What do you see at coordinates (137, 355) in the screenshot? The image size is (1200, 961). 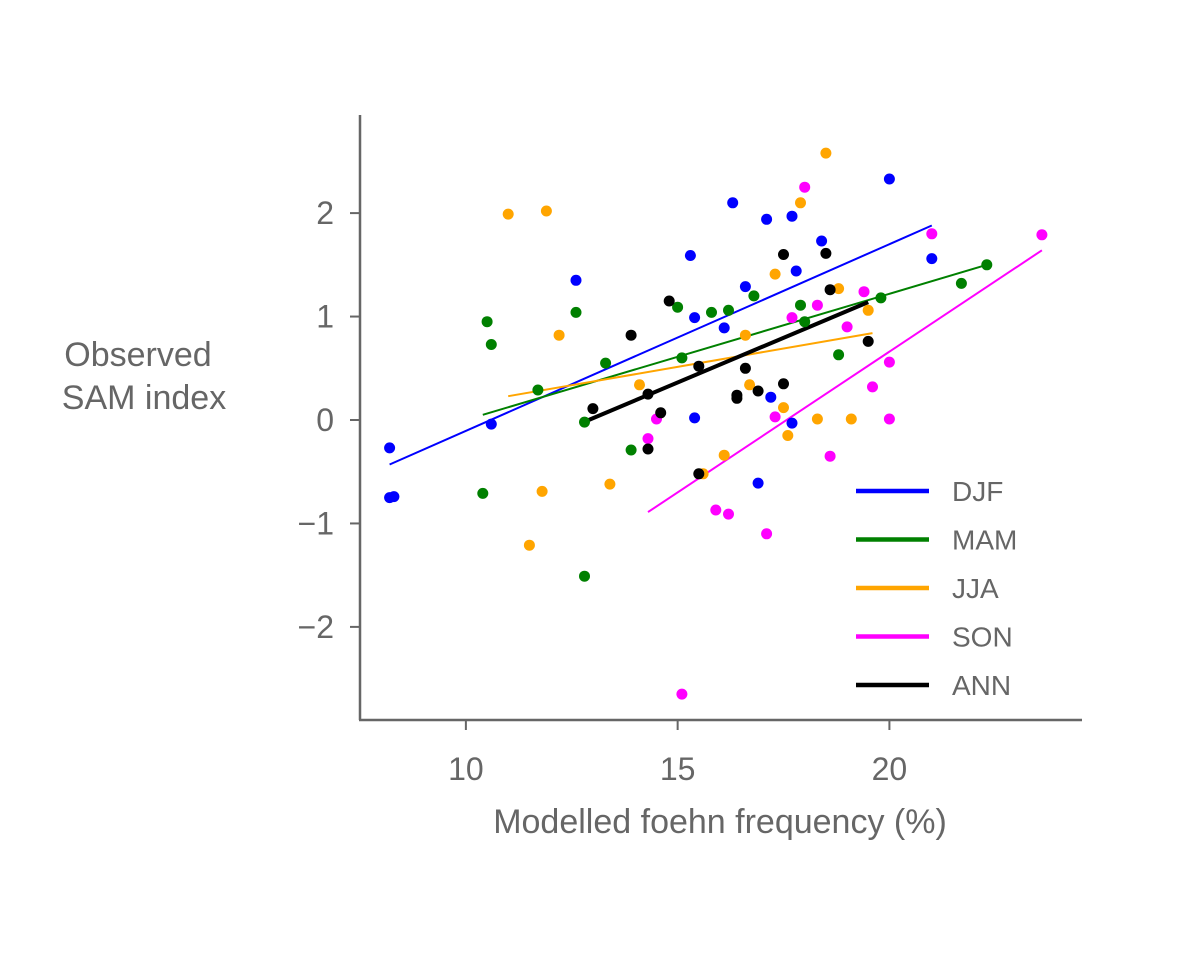 I see `y-axis-label-line-1: Observed` at bounding box center [137, 355].